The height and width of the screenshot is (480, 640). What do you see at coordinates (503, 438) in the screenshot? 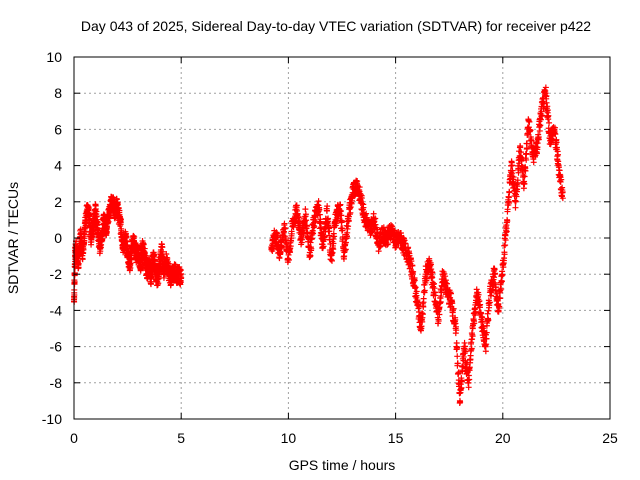
I see `x-tick-label: 20` at bounding box center [503, 438].